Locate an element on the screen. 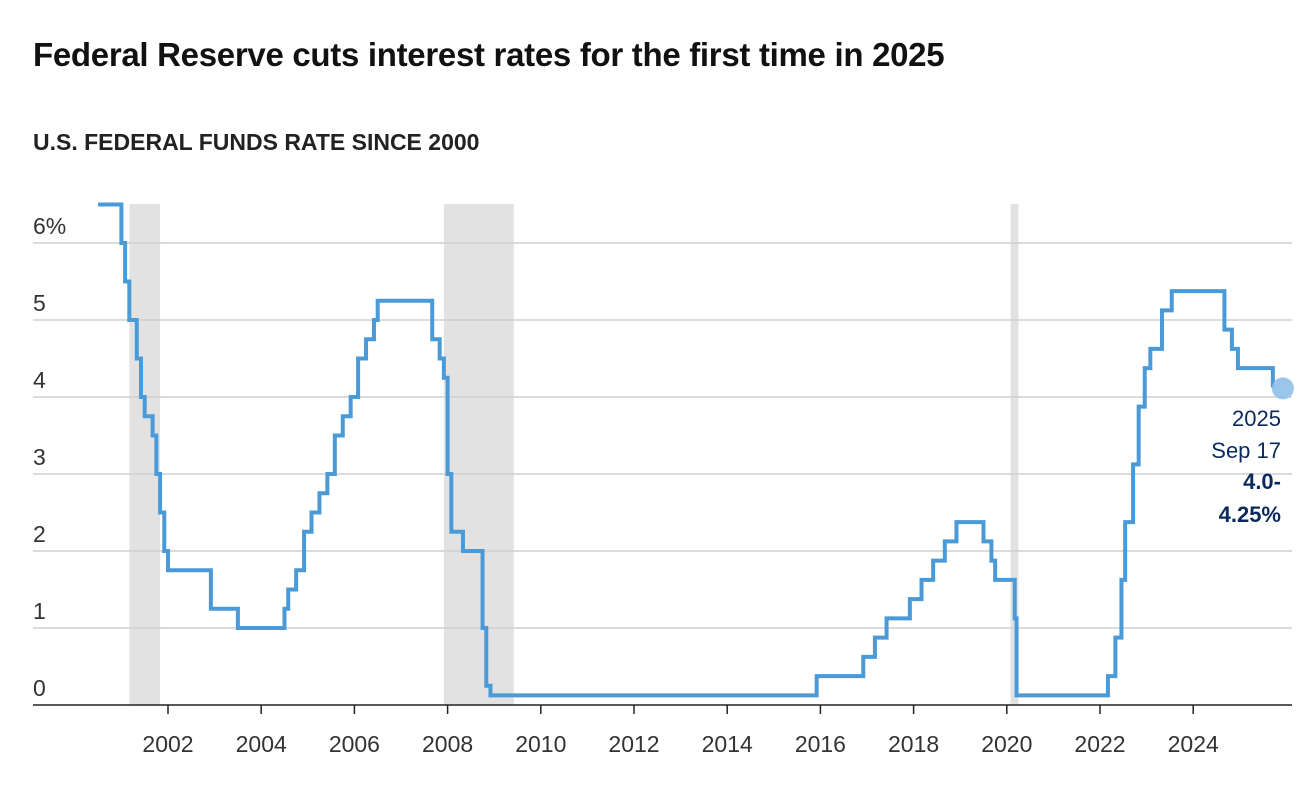  x-tick-label: 2016 is located at coordinates (820, 744).